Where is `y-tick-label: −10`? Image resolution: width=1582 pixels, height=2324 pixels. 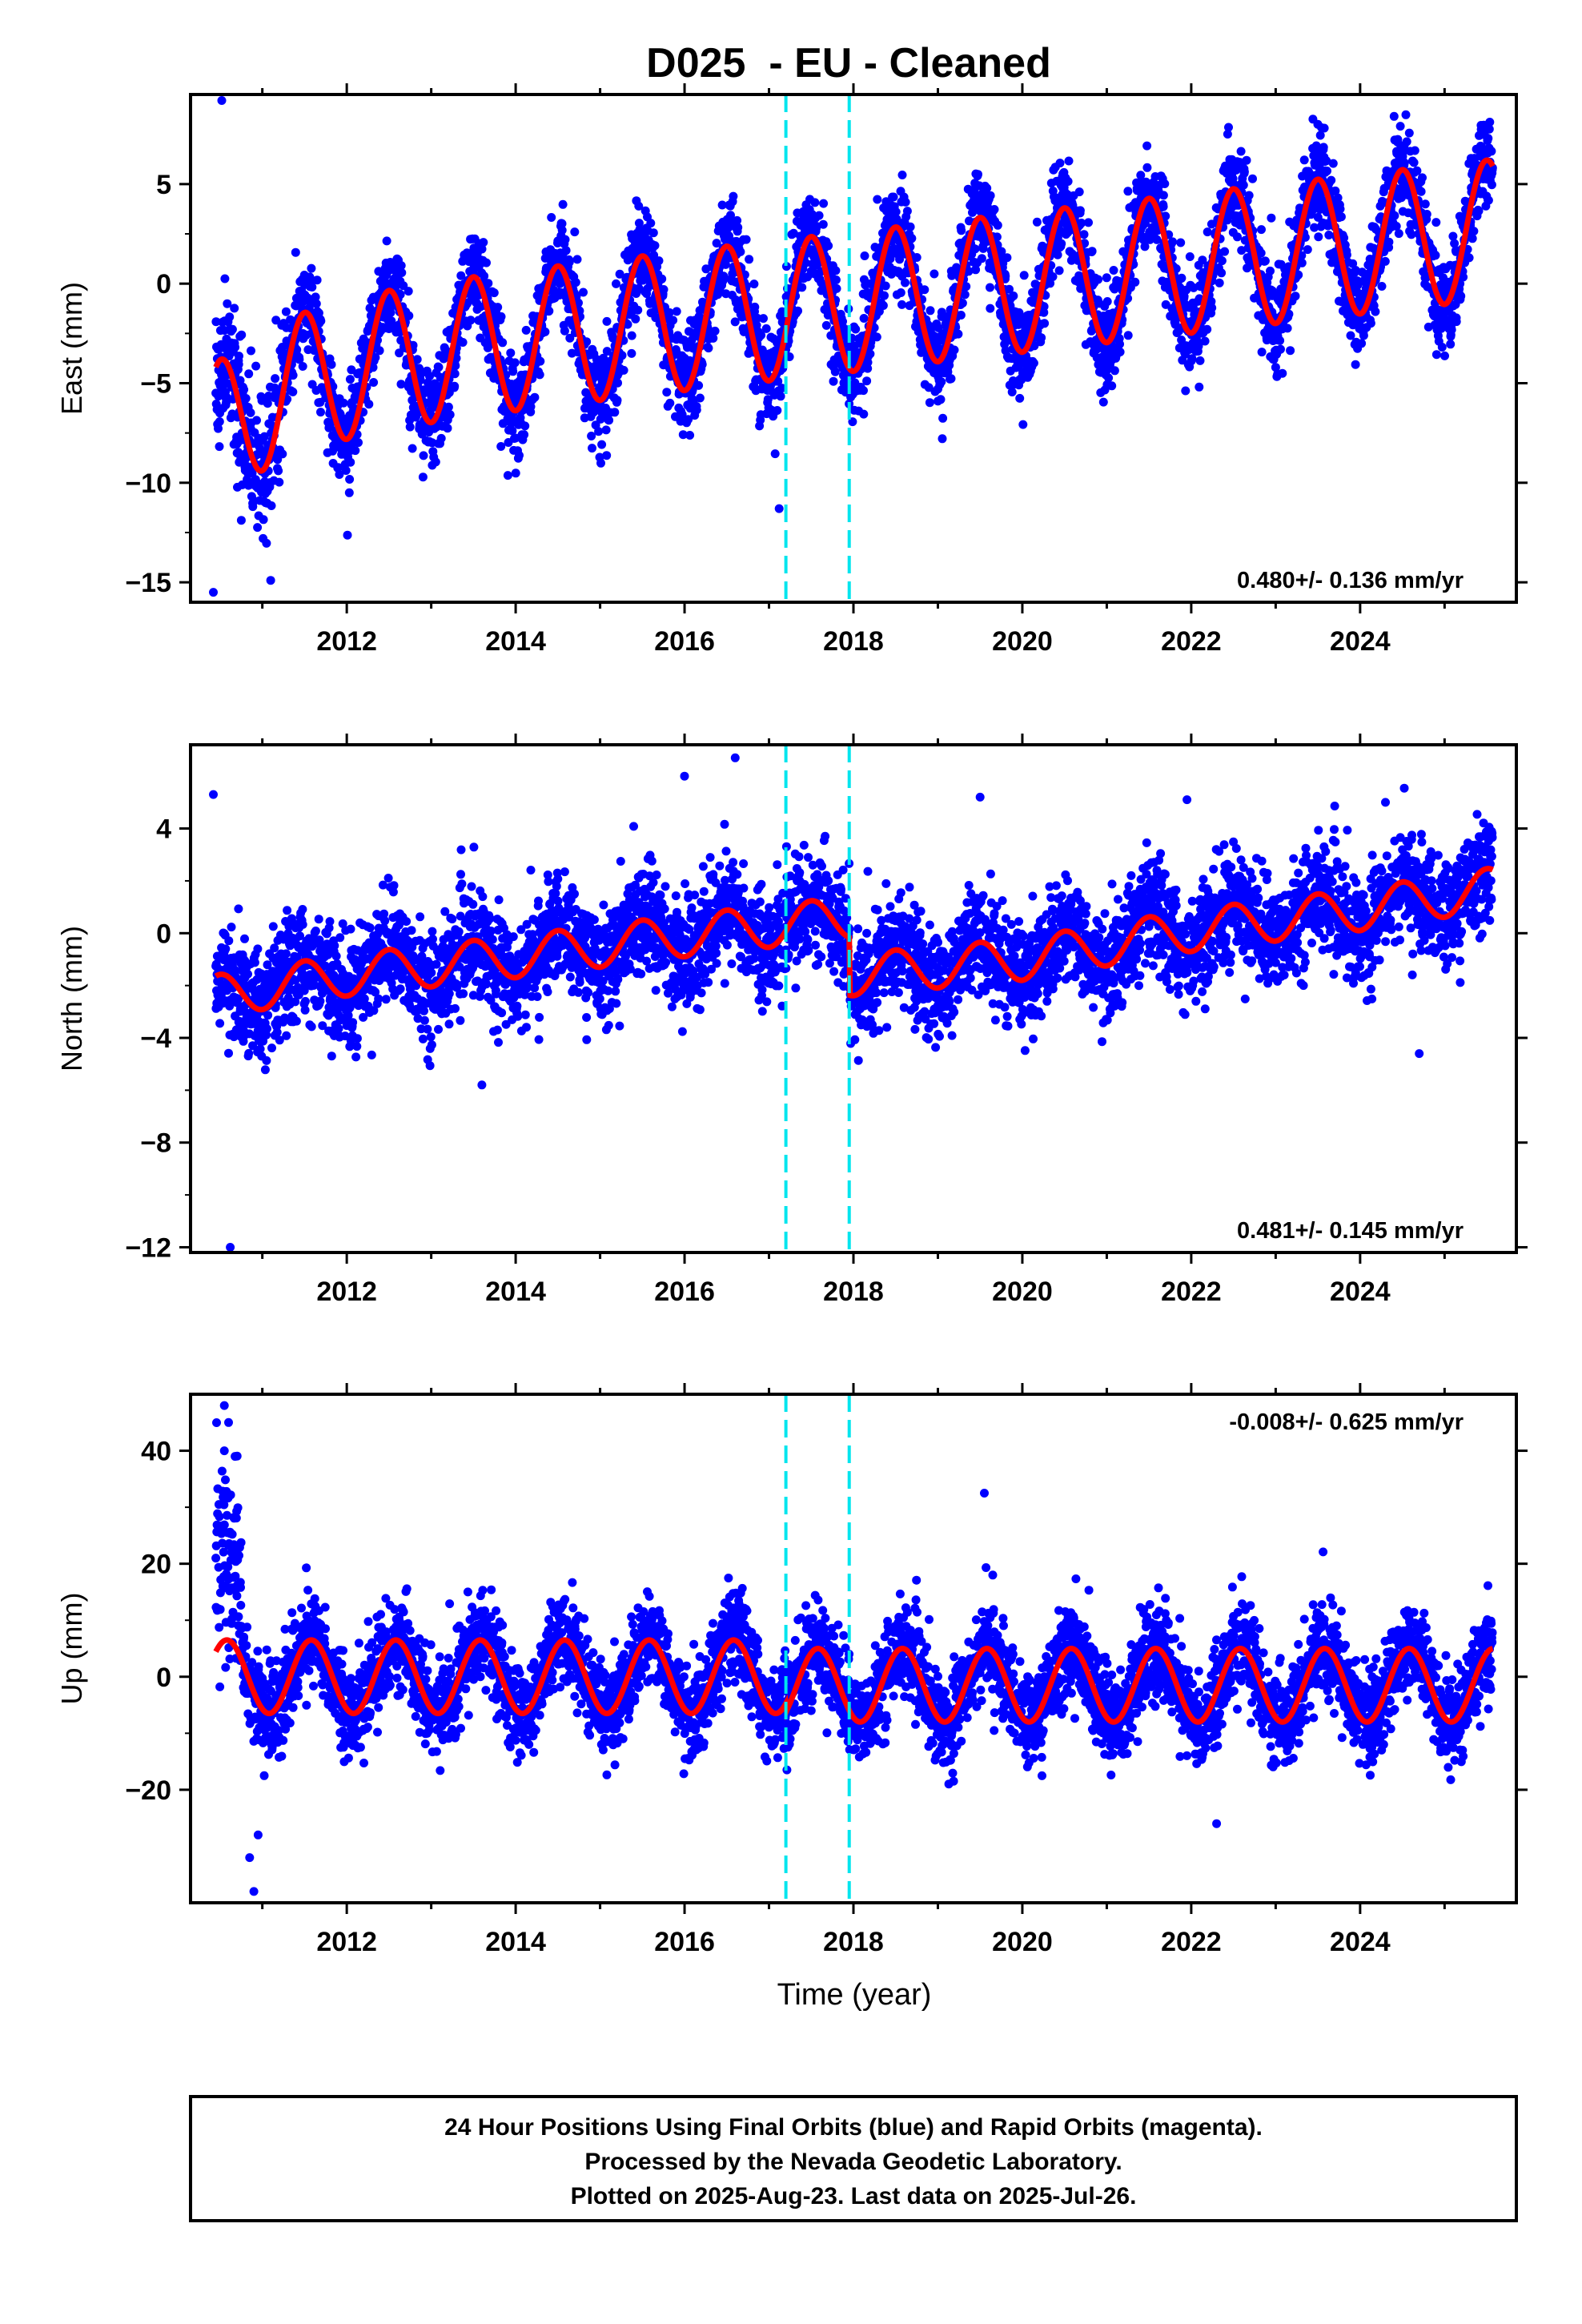
y-tick-label: −10 is located at coordinates (148, 484).